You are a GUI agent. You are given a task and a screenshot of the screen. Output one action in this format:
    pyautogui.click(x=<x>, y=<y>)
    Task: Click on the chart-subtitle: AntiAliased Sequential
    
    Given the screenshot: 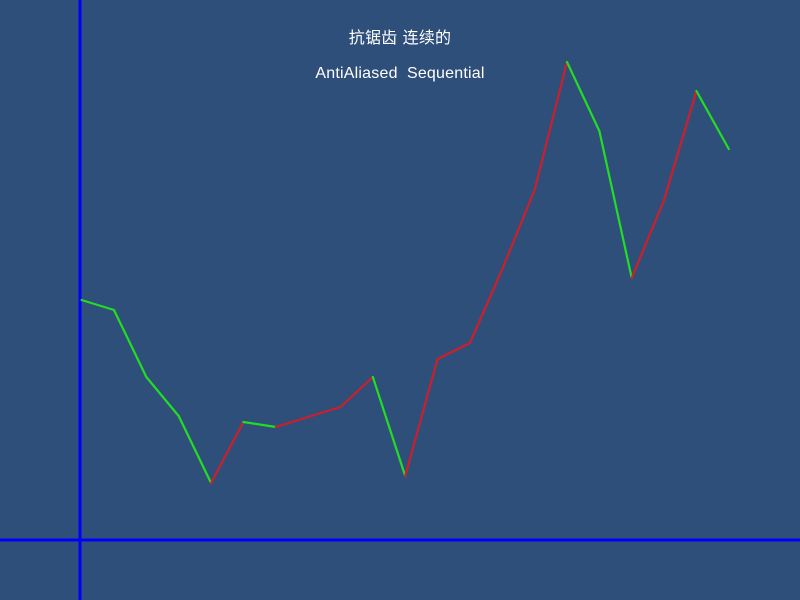 What is the action you would take?
    pyautogui.click(x=400, y=73)
    